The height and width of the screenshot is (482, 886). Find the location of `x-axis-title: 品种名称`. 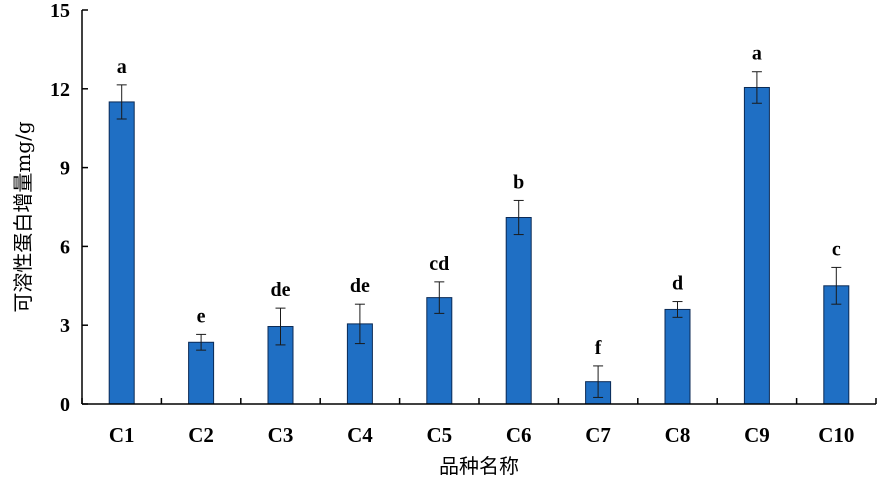

x-axis-title: 品种名称 is located at coordinates (479, 466).